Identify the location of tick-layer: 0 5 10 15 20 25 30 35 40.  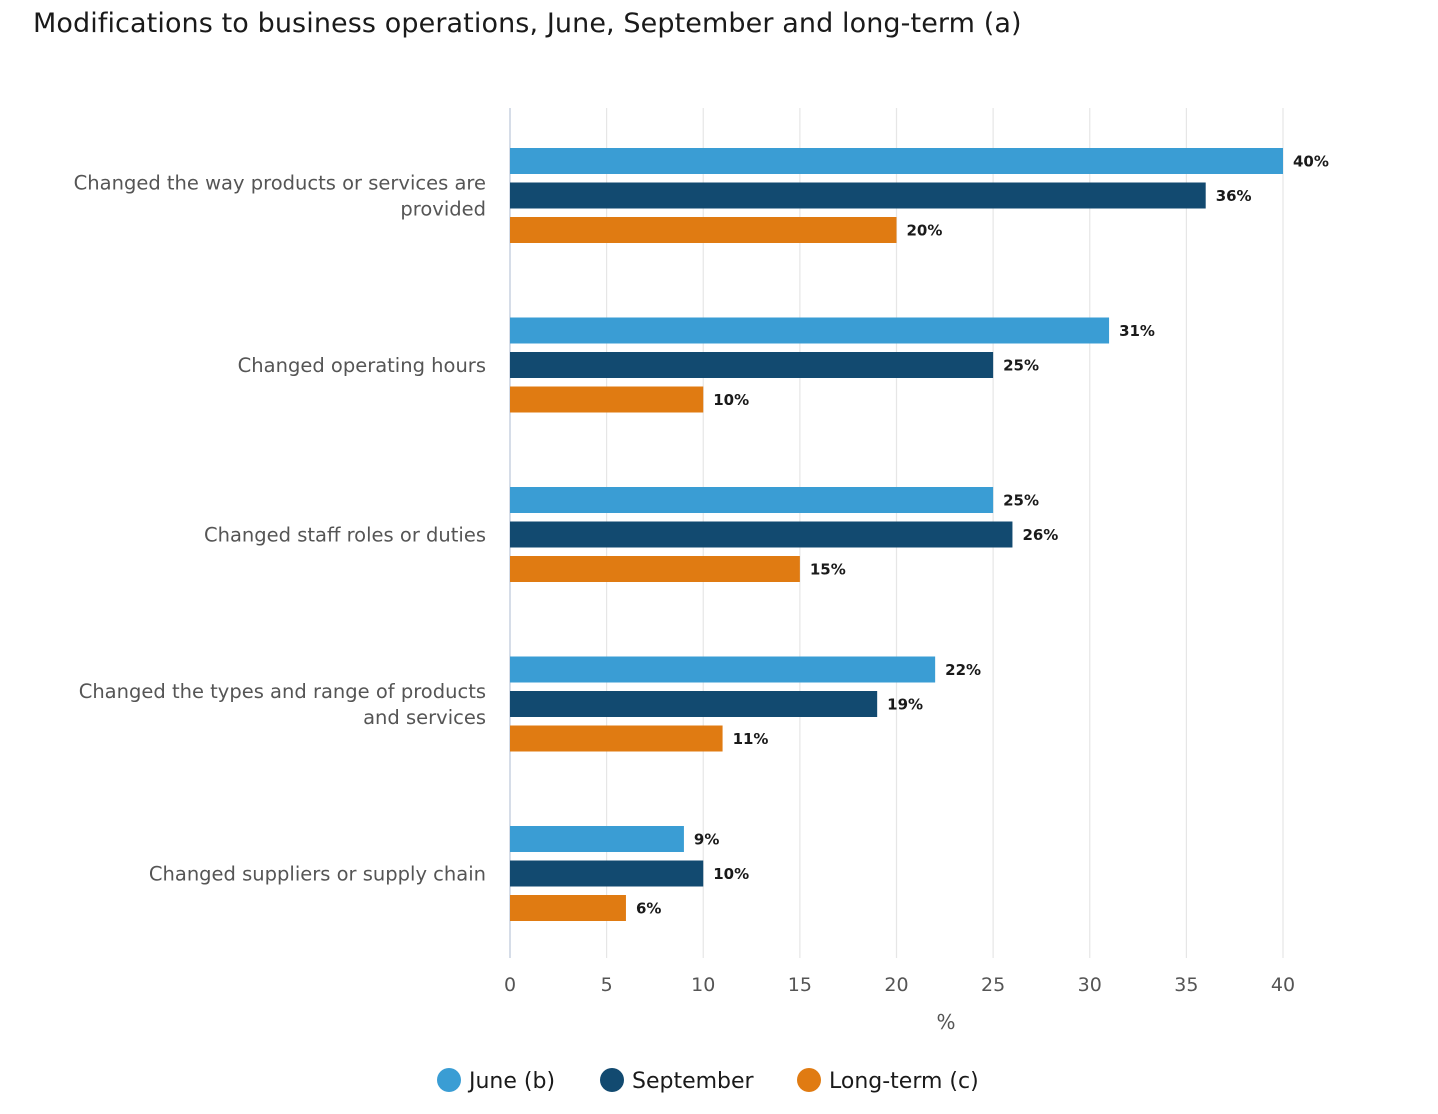
(899, 985).